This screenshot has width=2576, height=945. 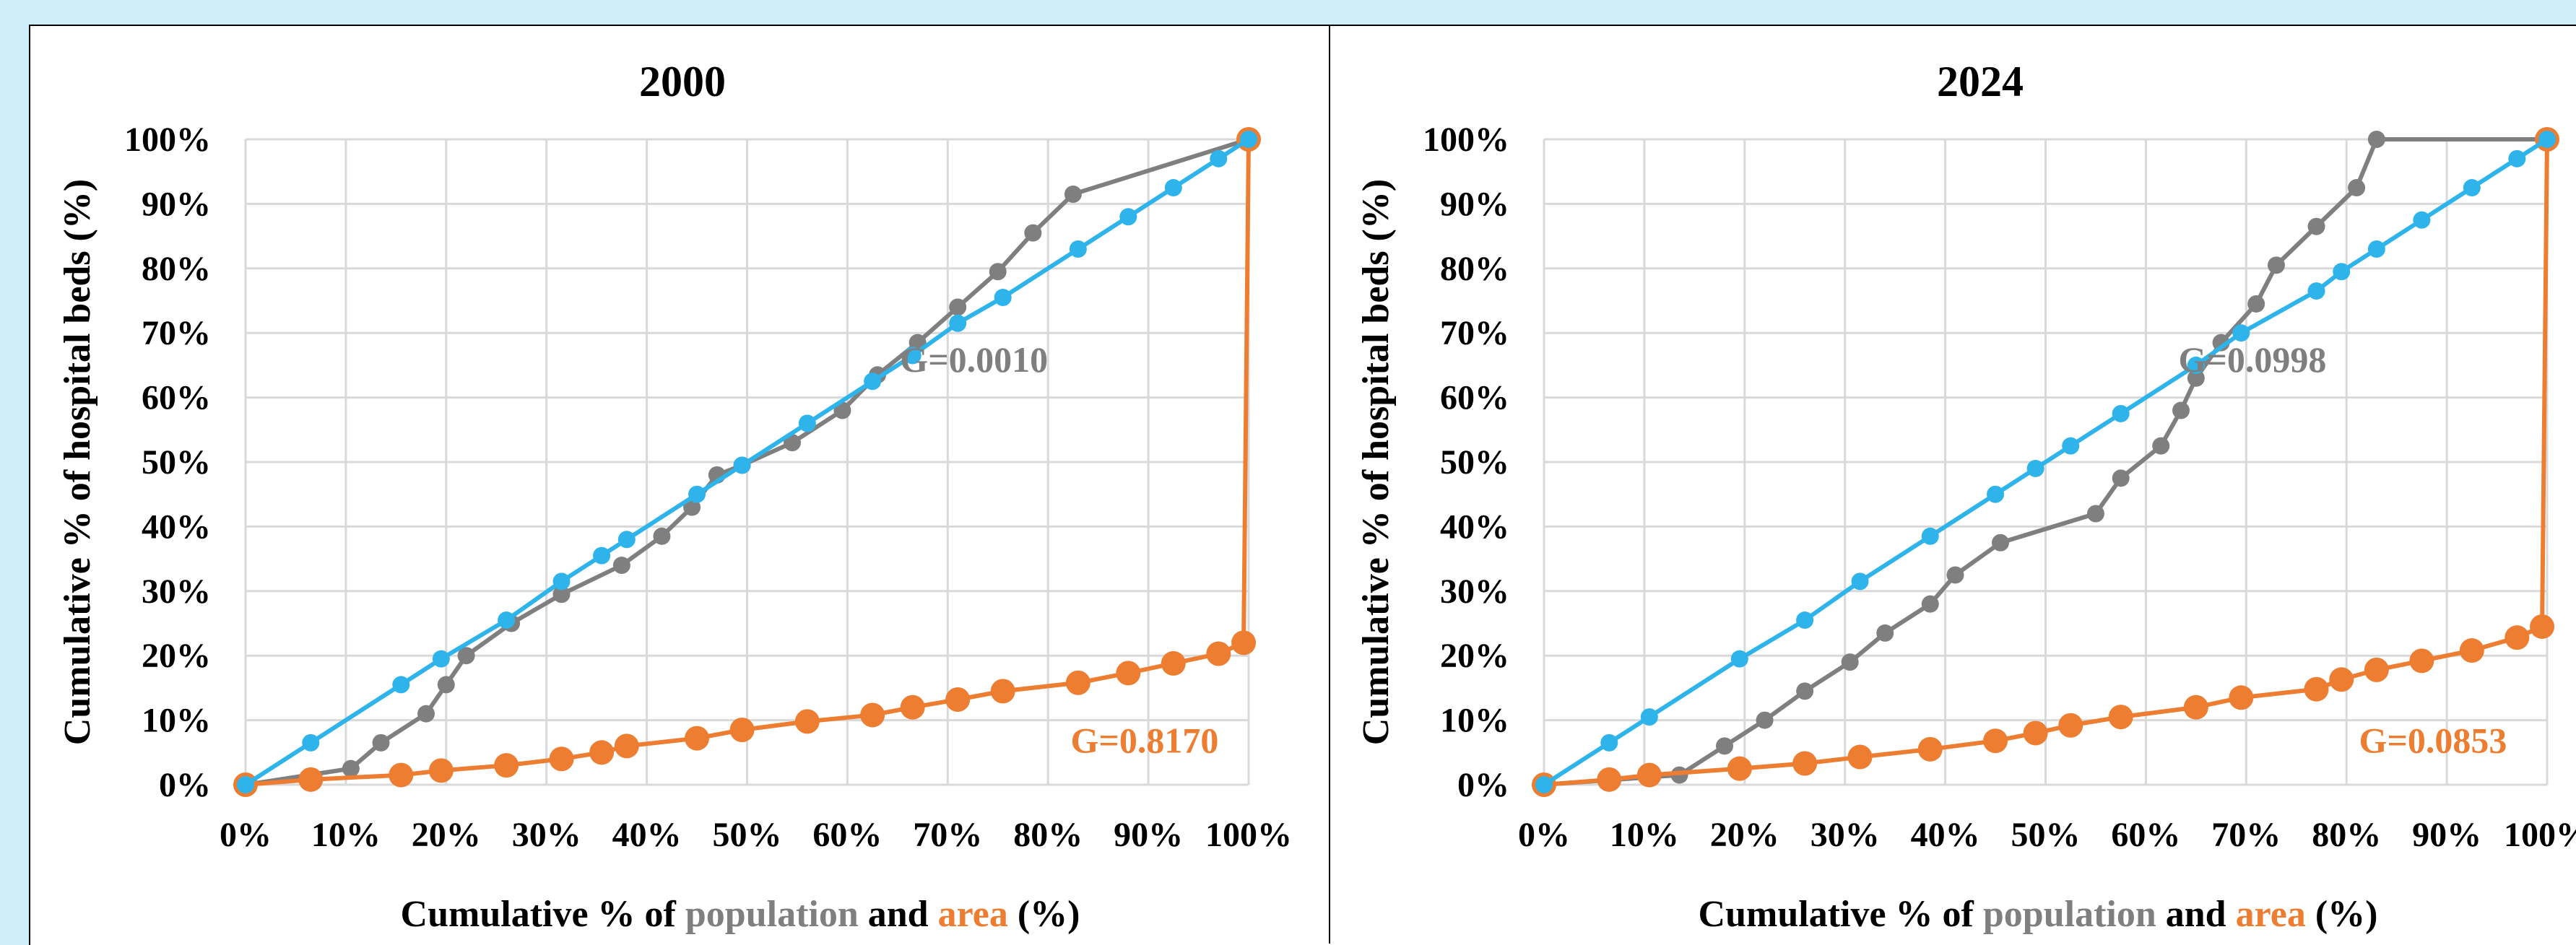 I want to click on gini-annotation-population: G=0.0010, so click(x=974, y=359).